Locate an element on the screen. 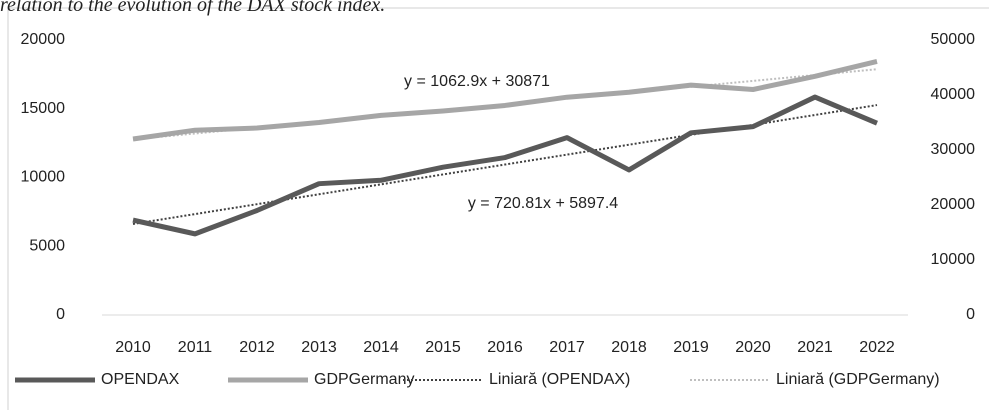 The width and height of the screenshot is (989, 410). annotation: y = 720.81x + 5897.4 is located at coordinates (543, 203).